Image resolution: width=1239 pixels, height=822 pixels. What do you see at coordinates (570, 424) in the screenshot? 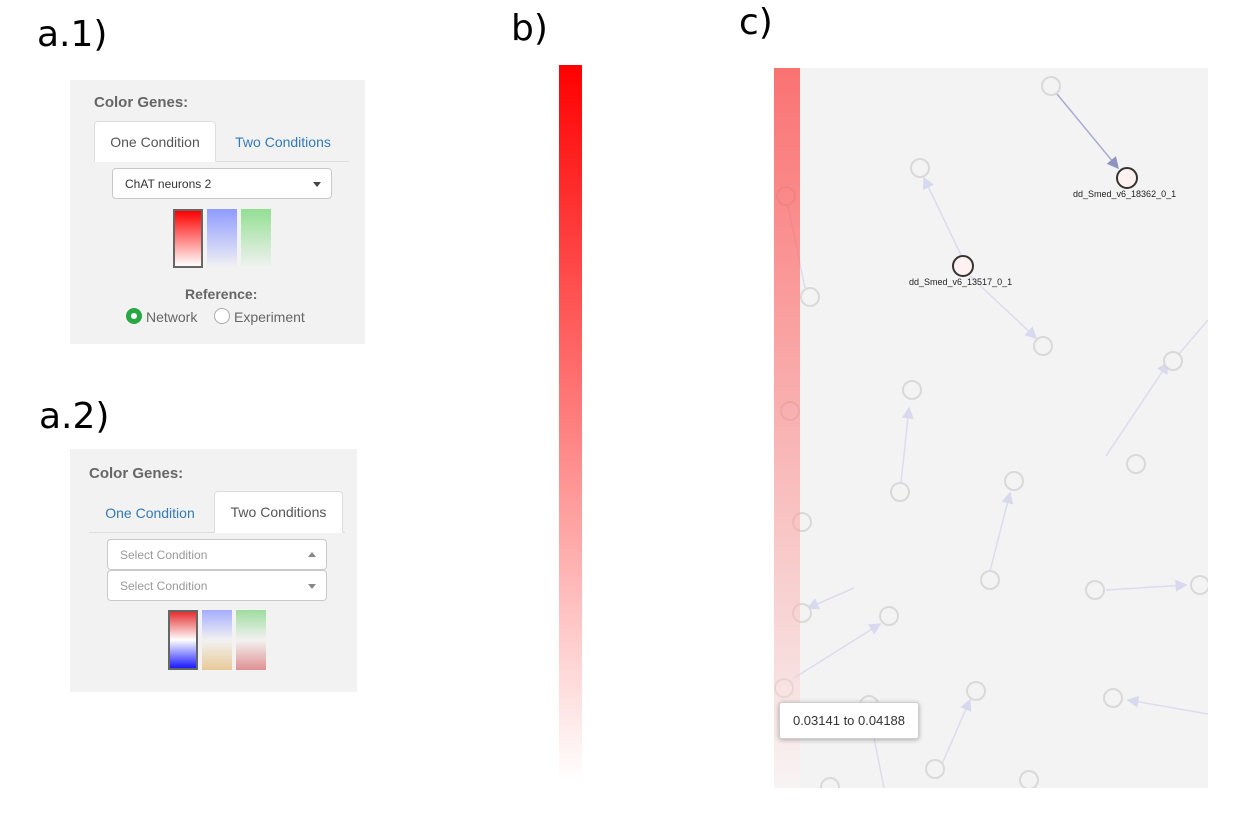
I see `color-scale-bar` at bounding box center [570, 424].